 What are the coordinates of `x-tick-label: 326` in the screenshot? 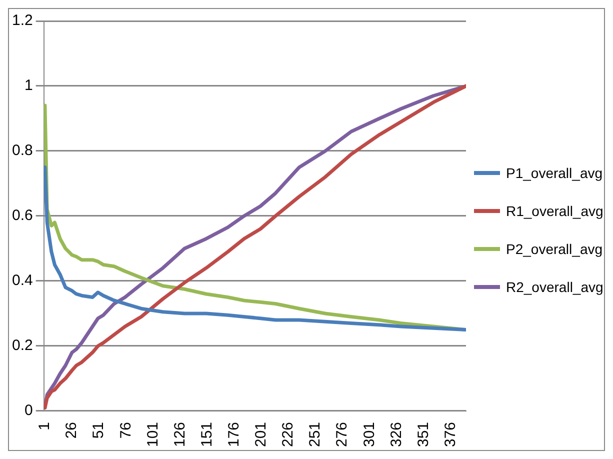 It's located at (396, 435).